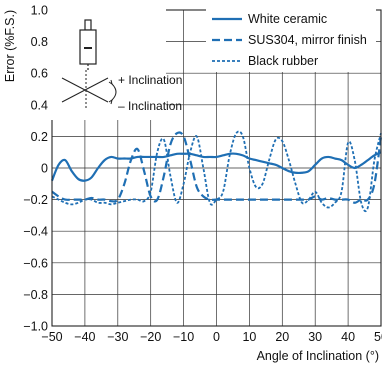  What do you see at coordinates (35, 295) in the screenshot?
I see `y-tick-label: −0.8` at bounding box center [35, 295].